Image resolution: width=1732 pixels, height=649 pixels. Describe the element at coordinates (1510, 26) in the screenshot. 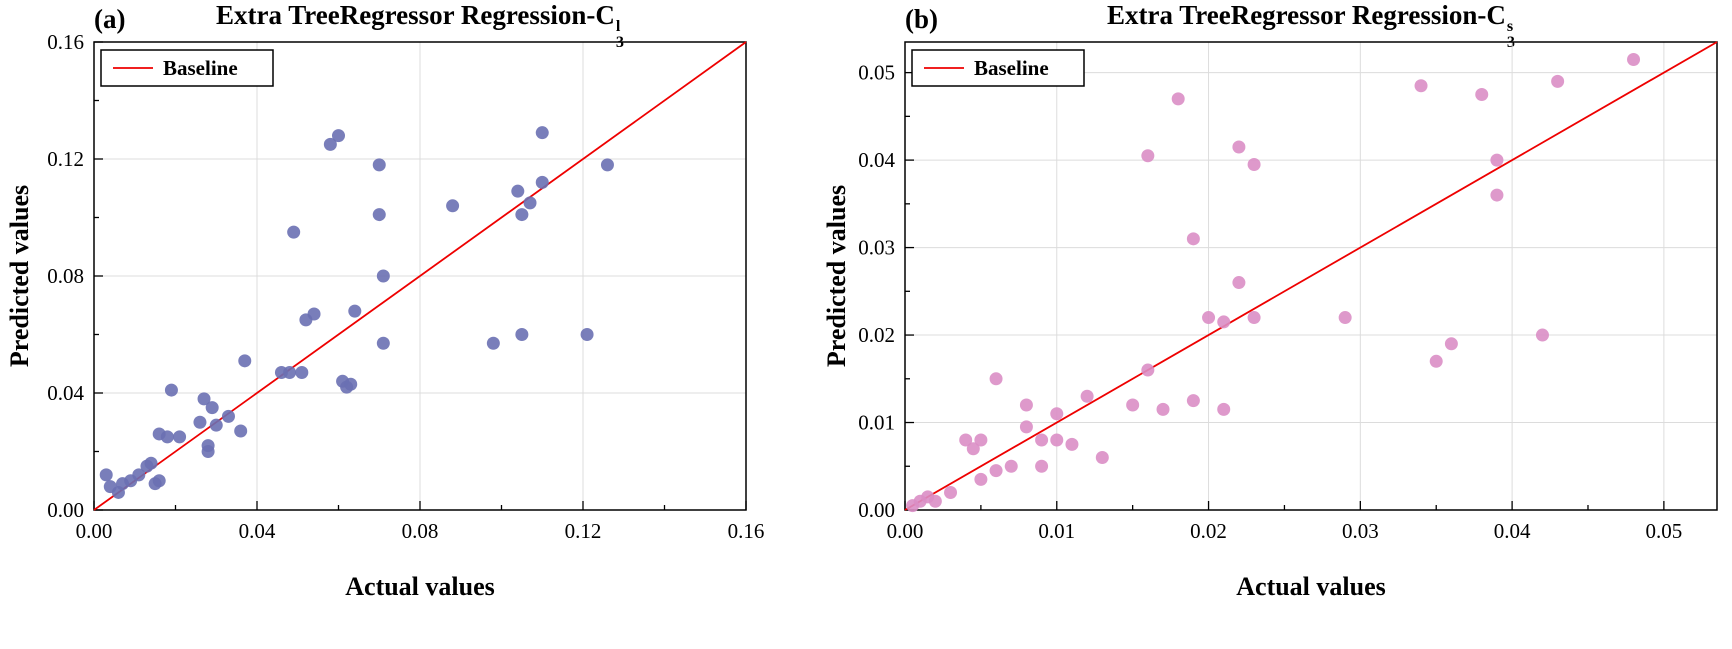

I see `chart-title-superscript: s` at that location.